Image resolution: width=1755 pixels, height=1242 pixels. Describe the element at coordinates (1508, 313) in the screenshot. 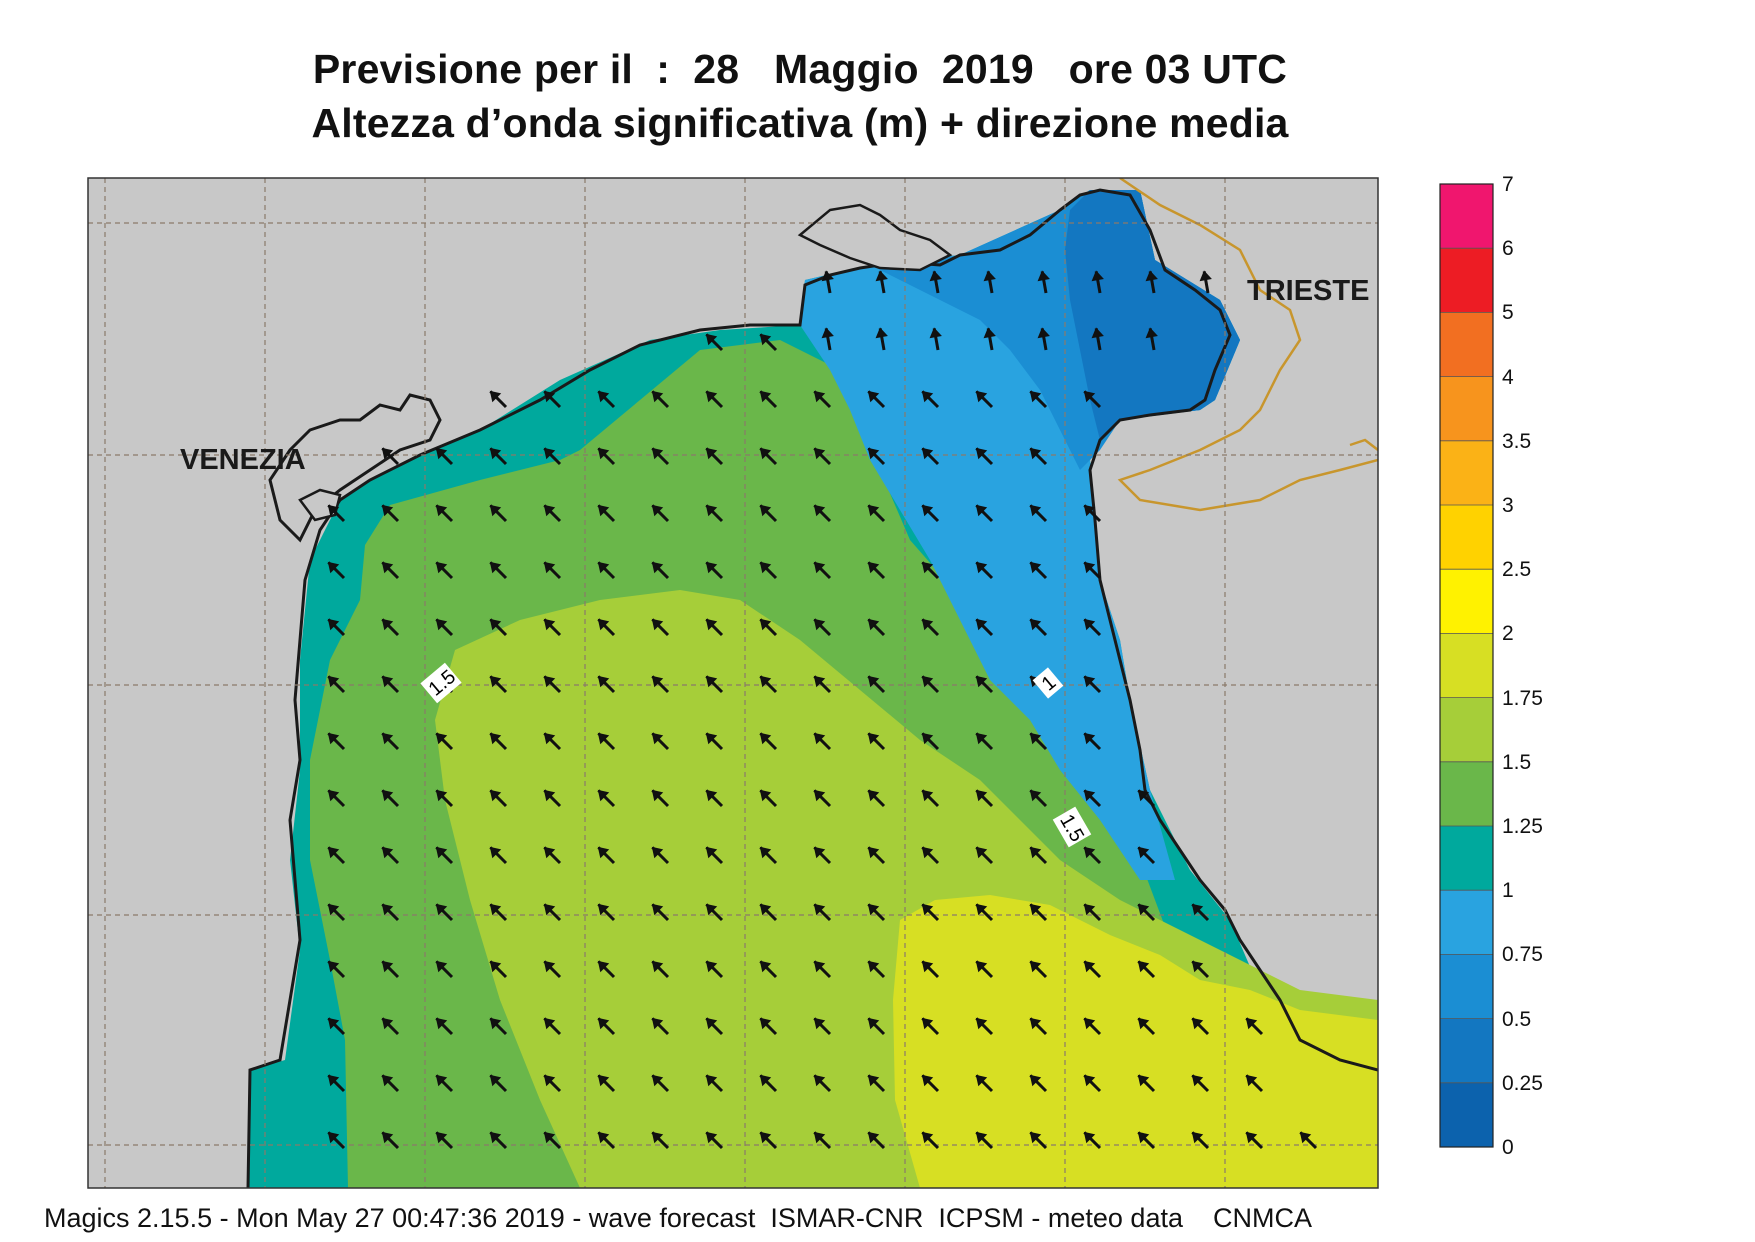

I see `legend-label: 5` at that location.